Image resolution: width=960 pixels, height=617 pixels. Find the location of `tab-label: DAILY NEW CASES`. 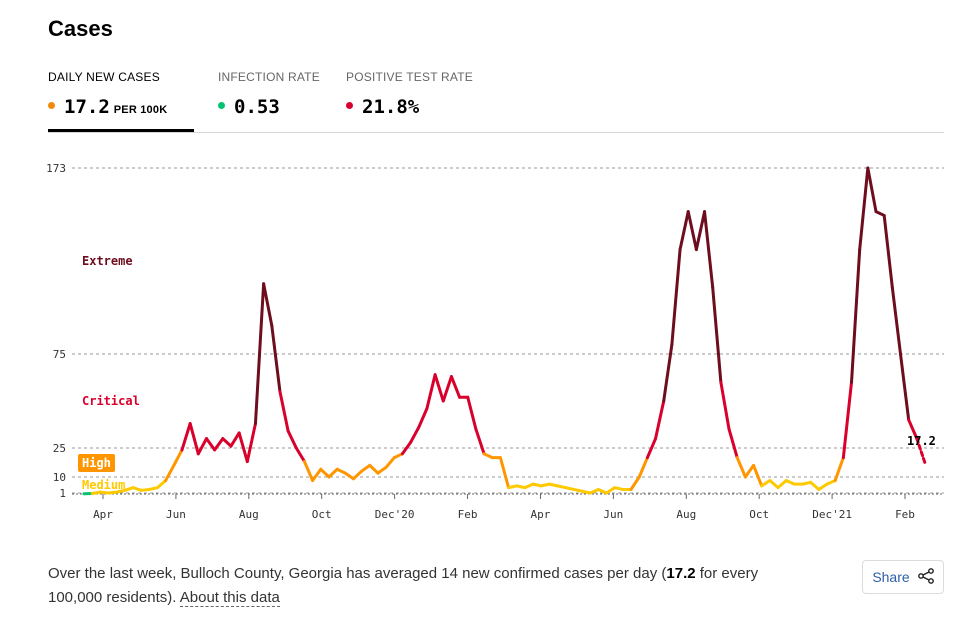

tab-label: DAILY NEW CASES is located at coordinates (104, 77).